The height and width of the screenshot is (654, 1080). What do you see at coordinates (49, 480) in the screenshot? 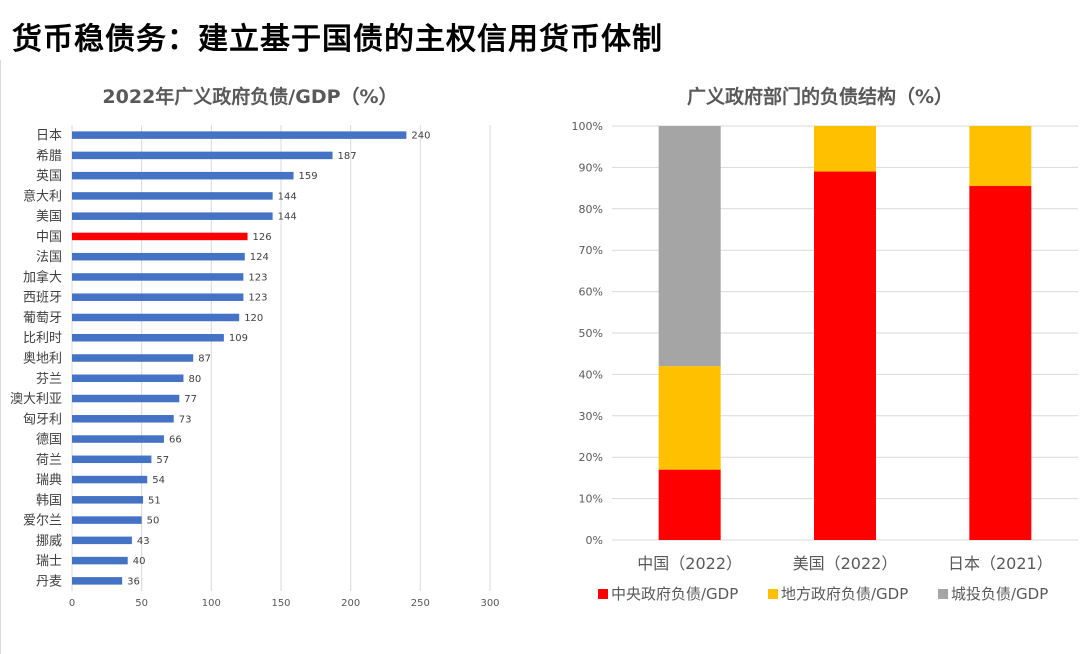
I see `left-category-label-17: 瑞典` at bounding box center [49, 480].